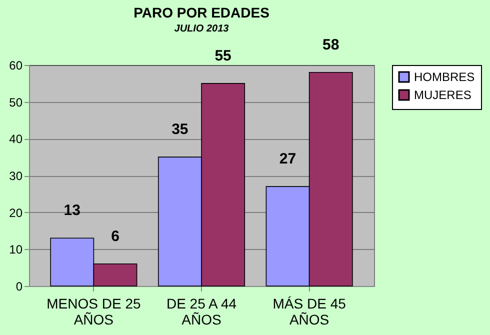 This screenshot has height=335, width=490. Describe the element at coordinates (19, 287) in the screenshot. I see `y-tick-label: 0` at that location.